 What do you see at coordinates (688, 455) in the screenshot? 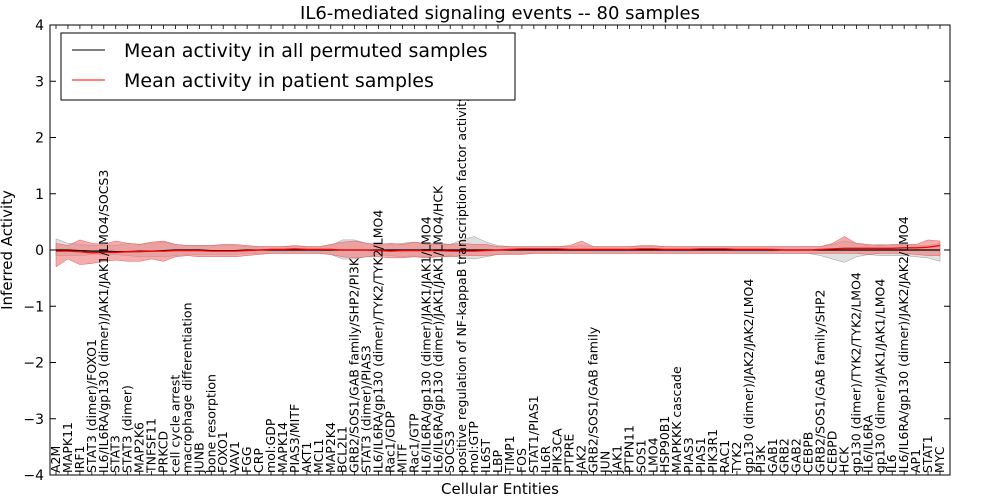
I see `x-tick-label: PIAS3` at bounding box center [688, 455].